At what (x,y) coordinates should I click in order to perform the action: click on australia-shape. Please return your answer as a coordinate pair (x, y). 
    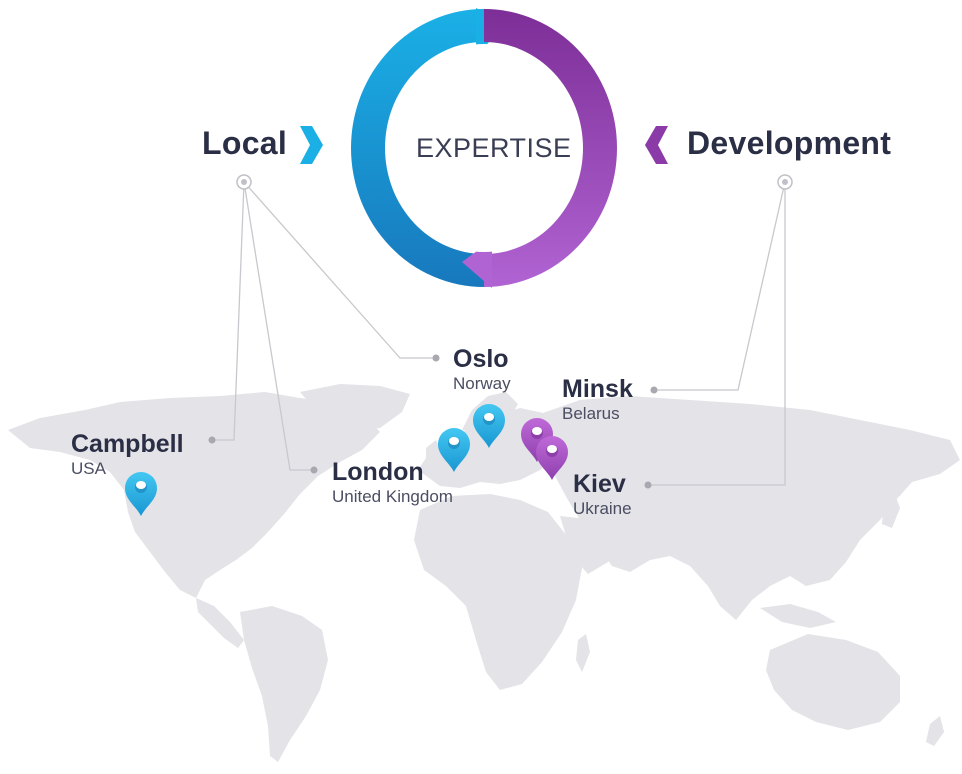
    Looking at the image, I should click on (833, 682).